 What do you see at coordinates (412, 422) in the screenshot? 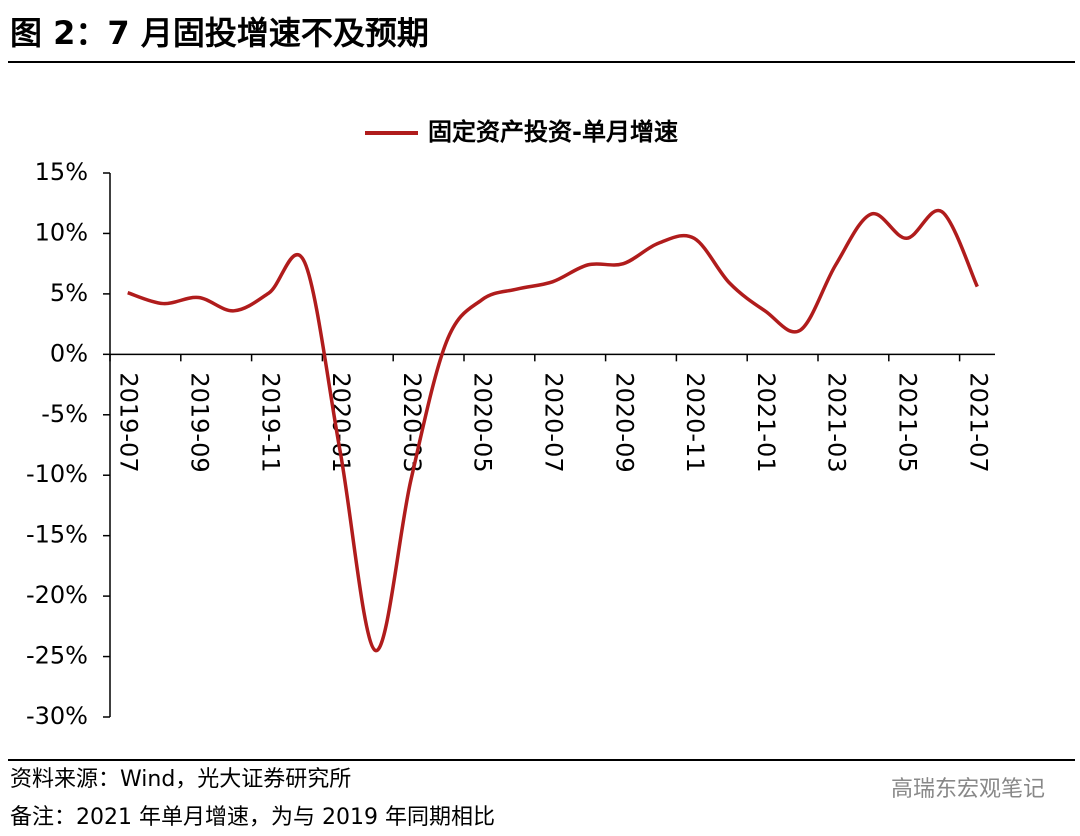
I see `x-tick-label: 2020-03` at bounding box center [412, 422].